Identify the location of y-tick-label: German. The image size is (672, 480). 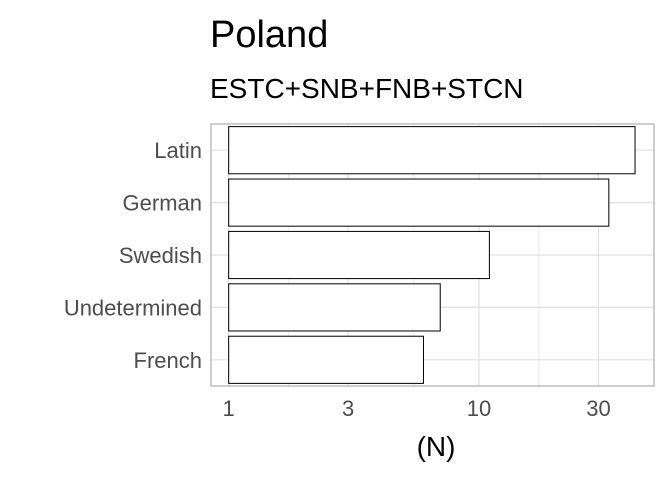
(162, 203).